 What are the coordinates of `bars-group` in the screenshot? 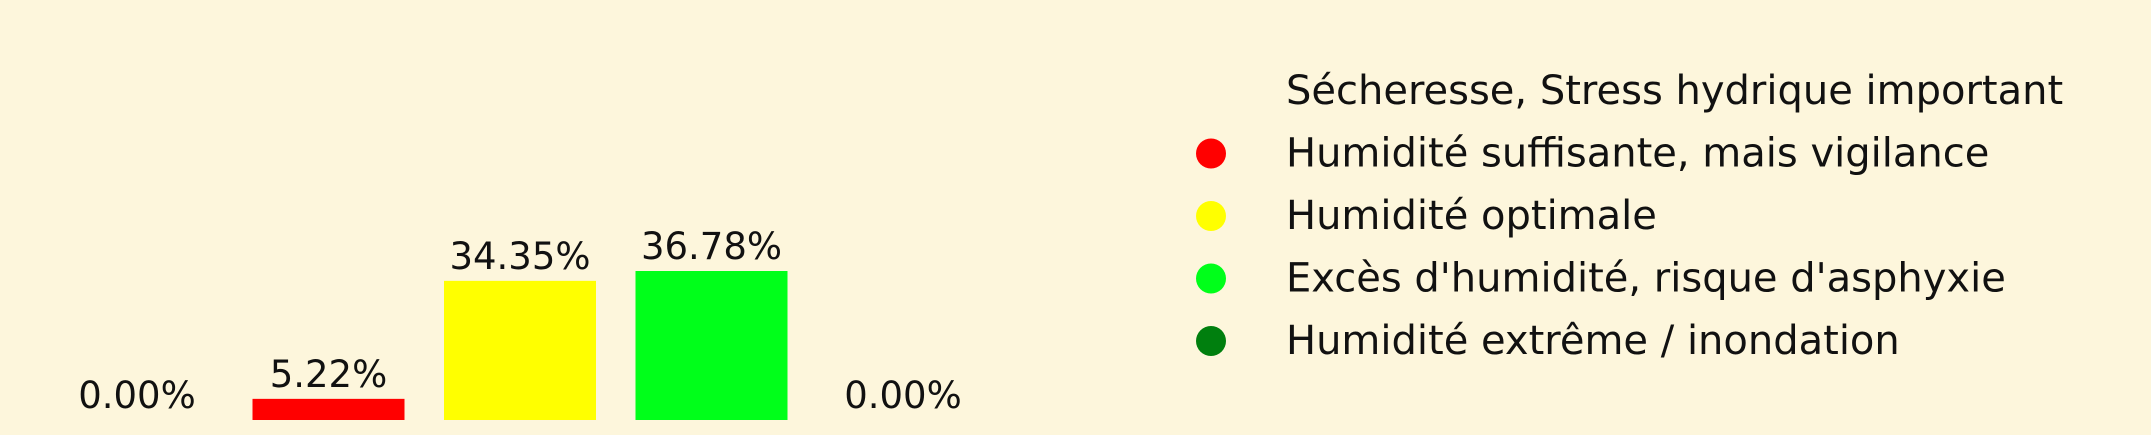 It's located at (520, 345).